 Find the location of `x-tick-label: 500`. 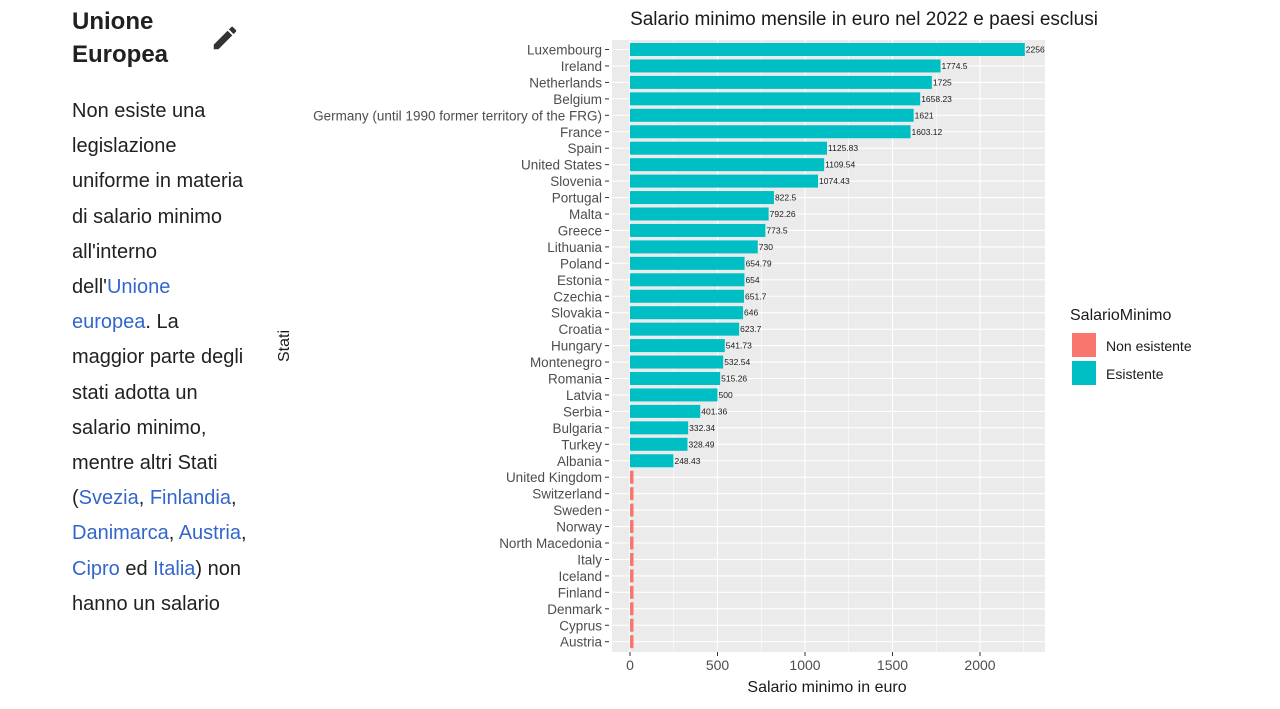

x-tick-label: 500 is located at coordinates (718, 665).